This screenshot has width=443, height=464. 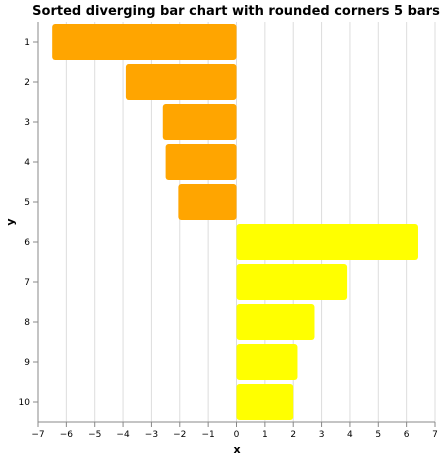 I want to click on y-tick-label: 3, so click(x=27, y=123).